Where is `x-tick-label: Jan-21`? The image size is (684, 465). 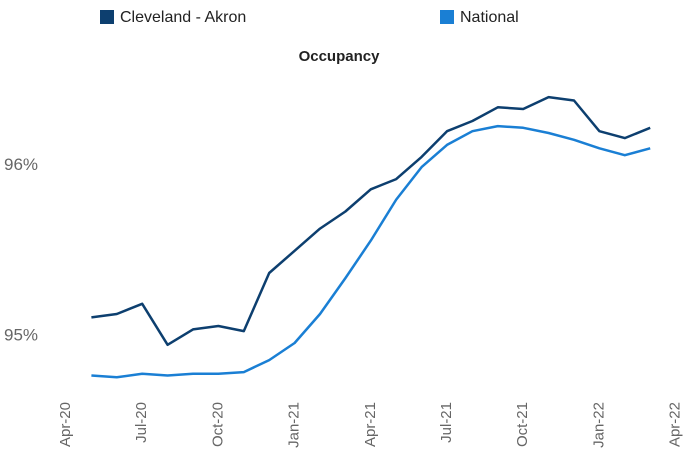 x-tick-label: Jan-21 is located at coordinates (294, 425).